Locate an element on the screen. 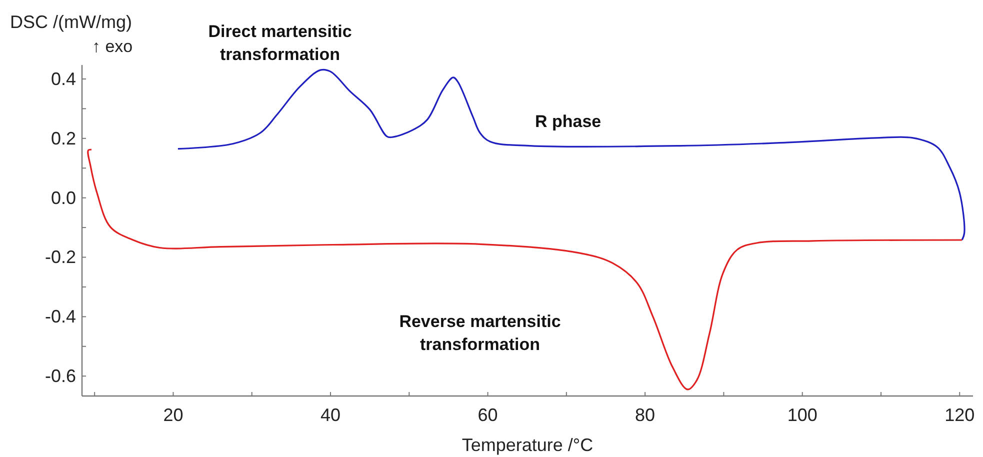  x-tick-label: 100 is located at coordinates (802, 415).